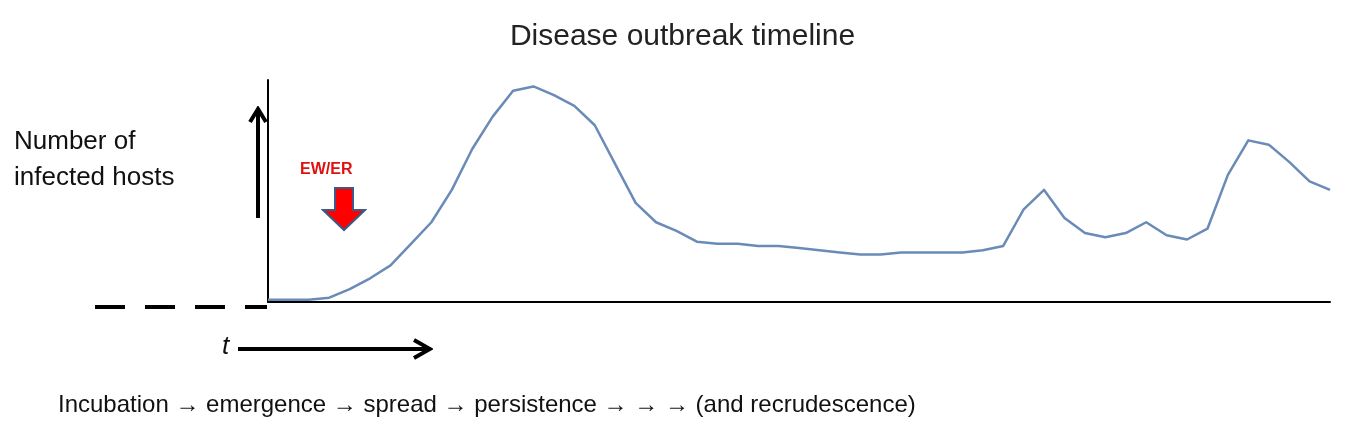 This screenshot has height=425, width=1365. Describe the element at coordinates (95, 158) in the screenshot. I see `y-axis-title: Number of infected hosts` at that location.